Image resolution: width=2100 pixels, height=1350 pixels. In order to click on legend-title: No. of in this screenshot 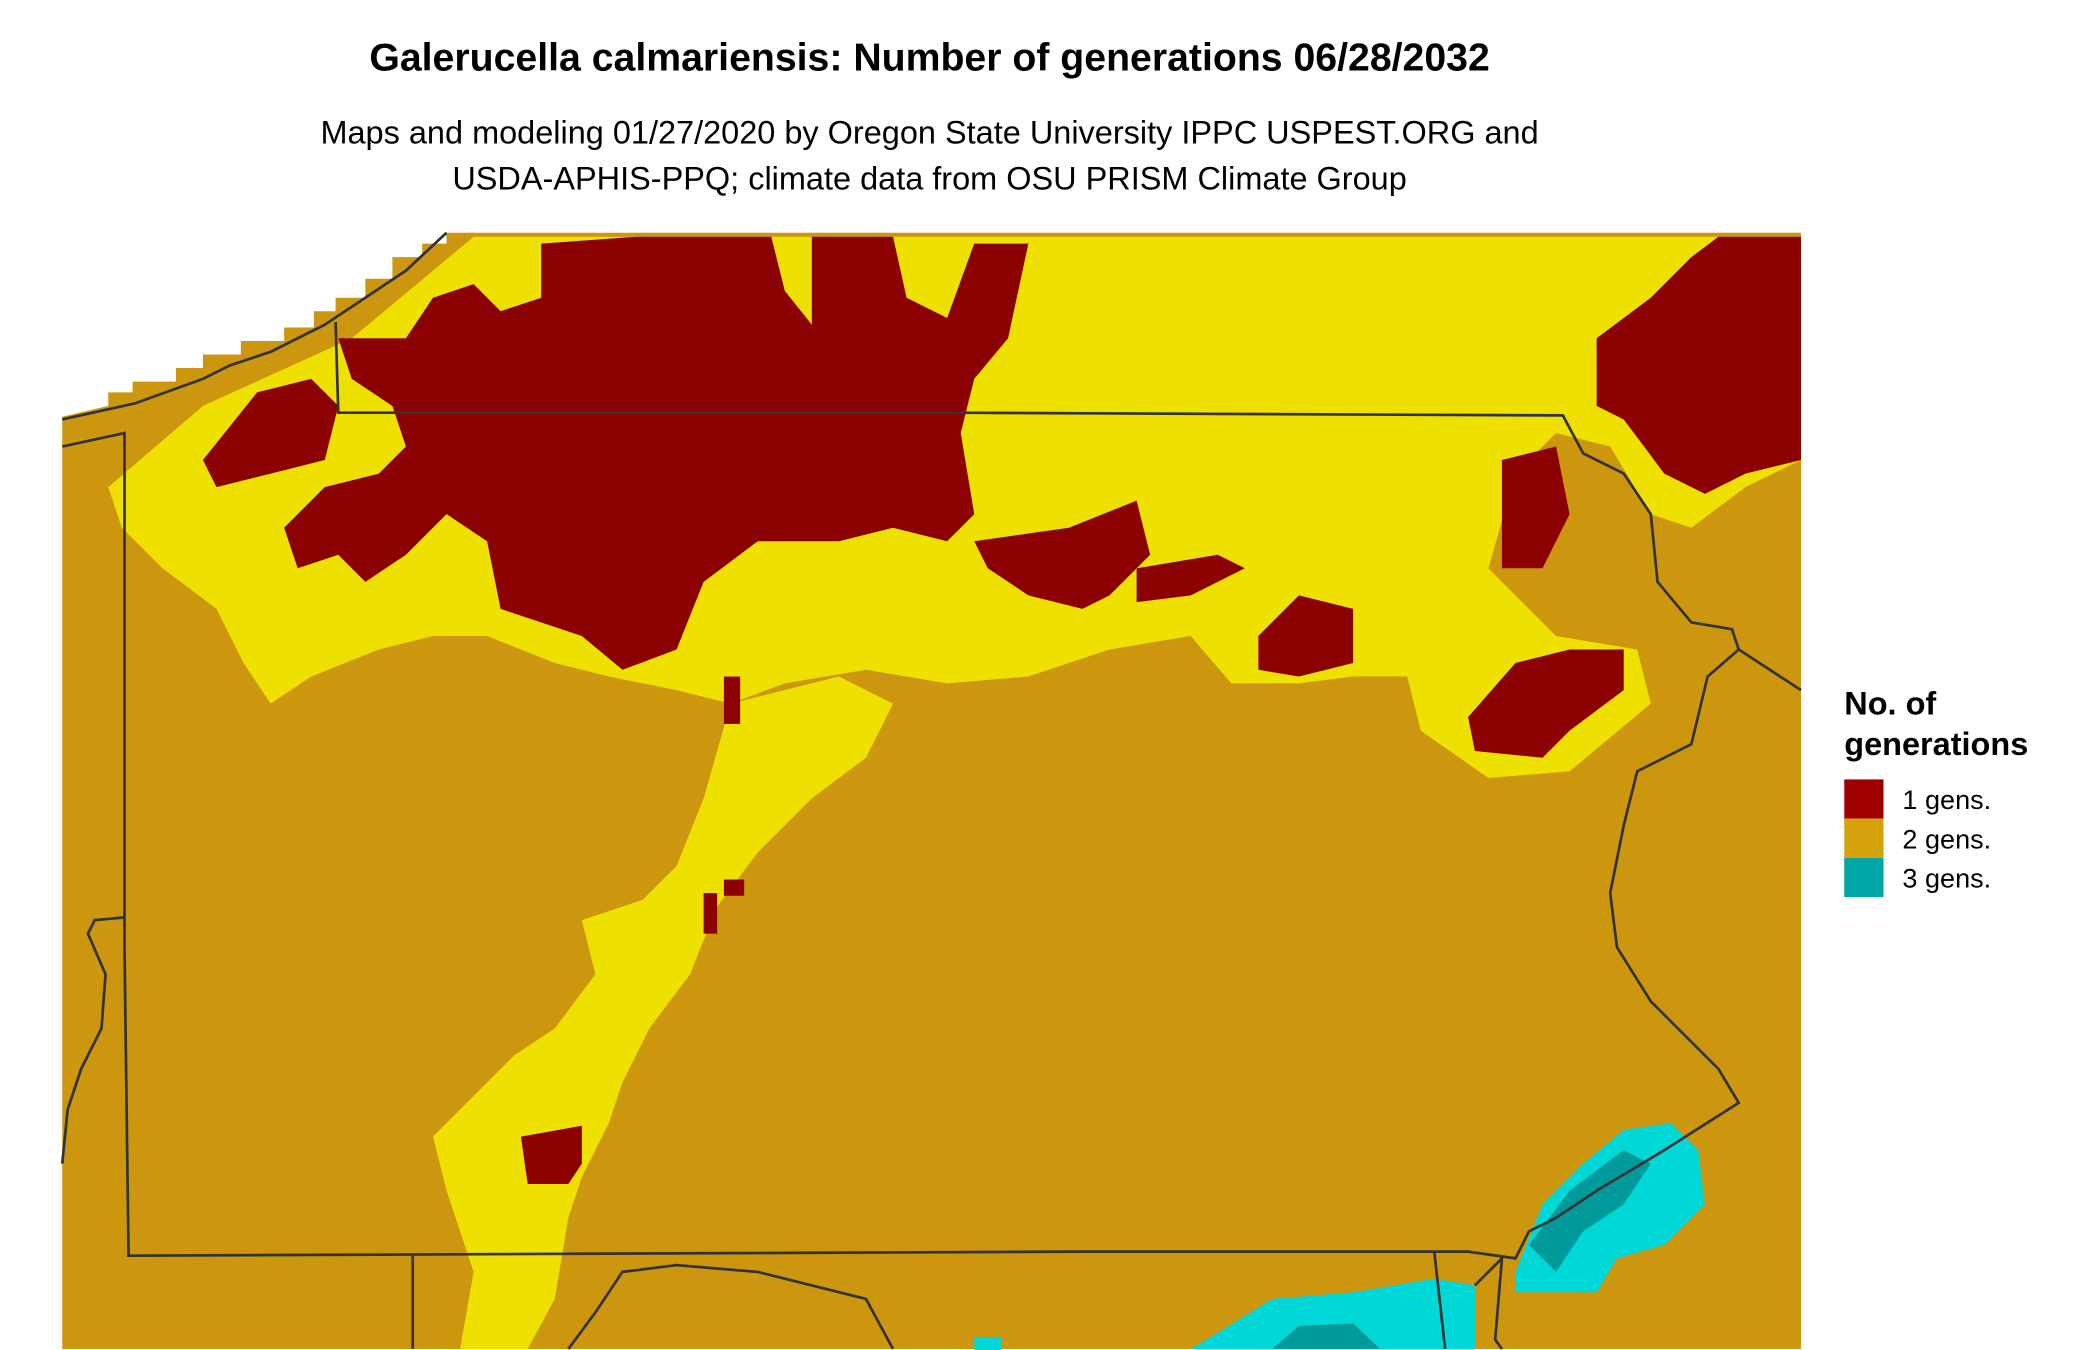, I will do `click(1890, 703)`.